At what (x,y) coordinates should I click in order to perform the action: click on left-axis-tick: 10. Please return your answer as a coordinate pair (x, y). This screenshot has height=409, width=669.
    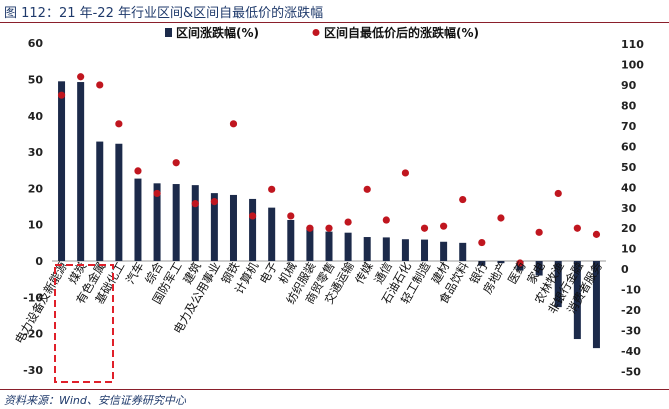
    Looking at the image, I should click on (36, 225).